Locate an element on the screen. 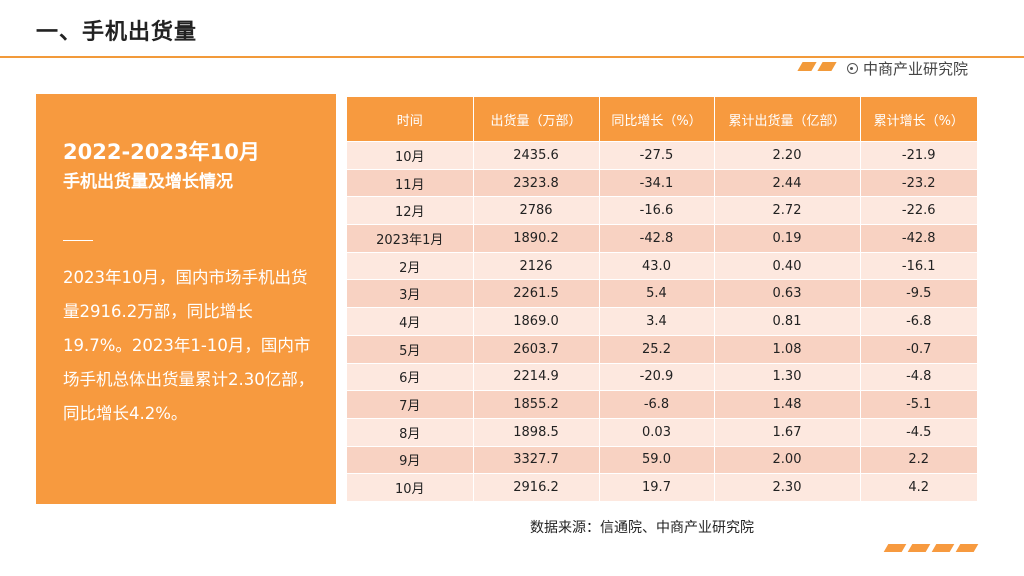 This screenshot has height=576, width=1024. cell-cumulative-growth: -4.8 is located at coordinates (918, 377).